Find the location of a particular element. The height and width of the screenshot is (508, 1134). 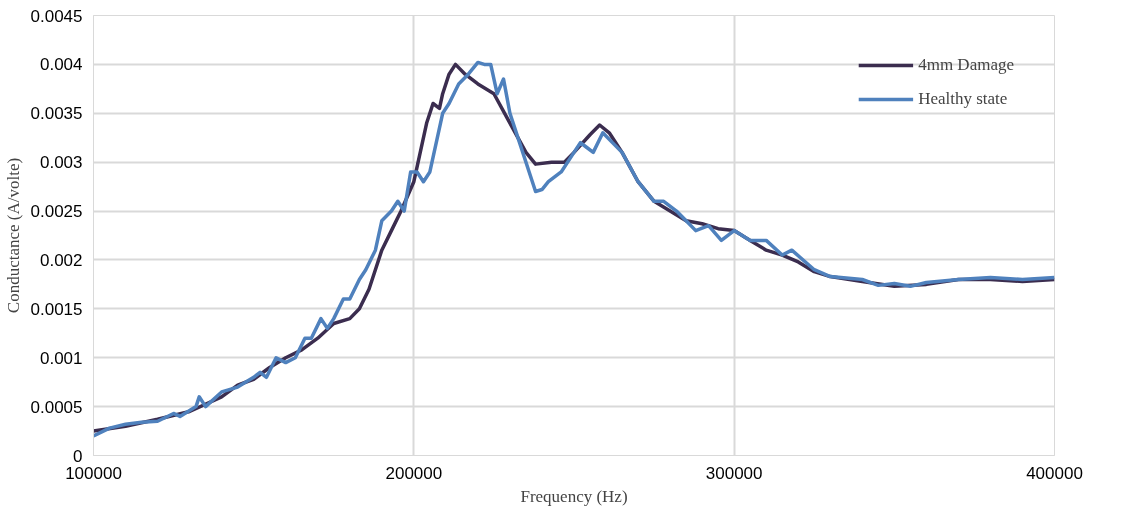

y-tick-label: 0.004 is located at coordinates (61, 65).